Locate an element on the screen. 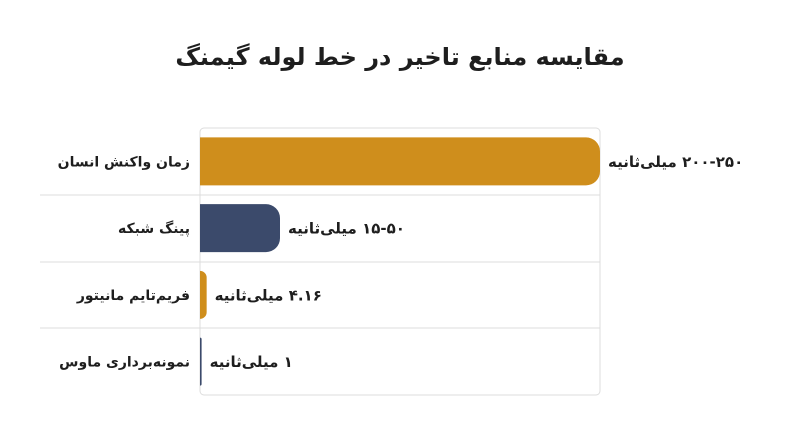 The image size is (800, 447). chart-title: مقایسه منابع تاخیر در خط لوله گیمنگ is located at coordinates (399, 57).